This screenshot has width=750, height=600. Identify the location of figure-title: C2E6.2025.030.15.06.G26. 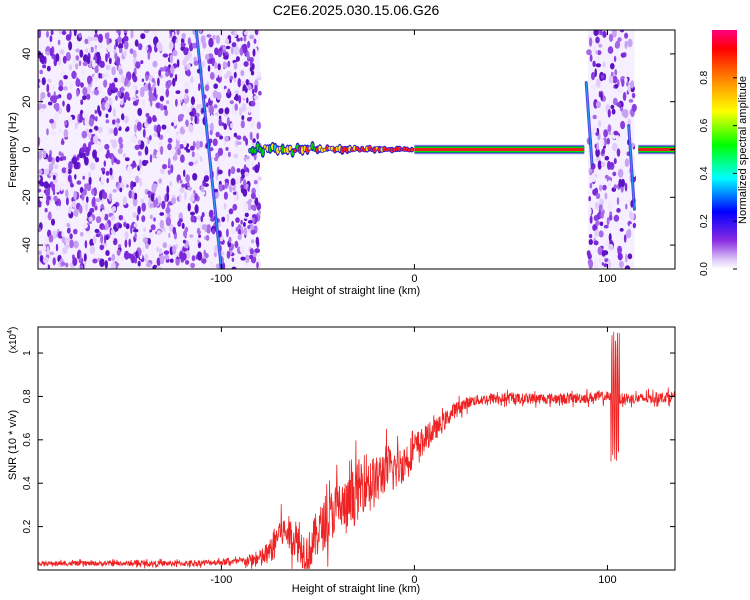
(356, 10).